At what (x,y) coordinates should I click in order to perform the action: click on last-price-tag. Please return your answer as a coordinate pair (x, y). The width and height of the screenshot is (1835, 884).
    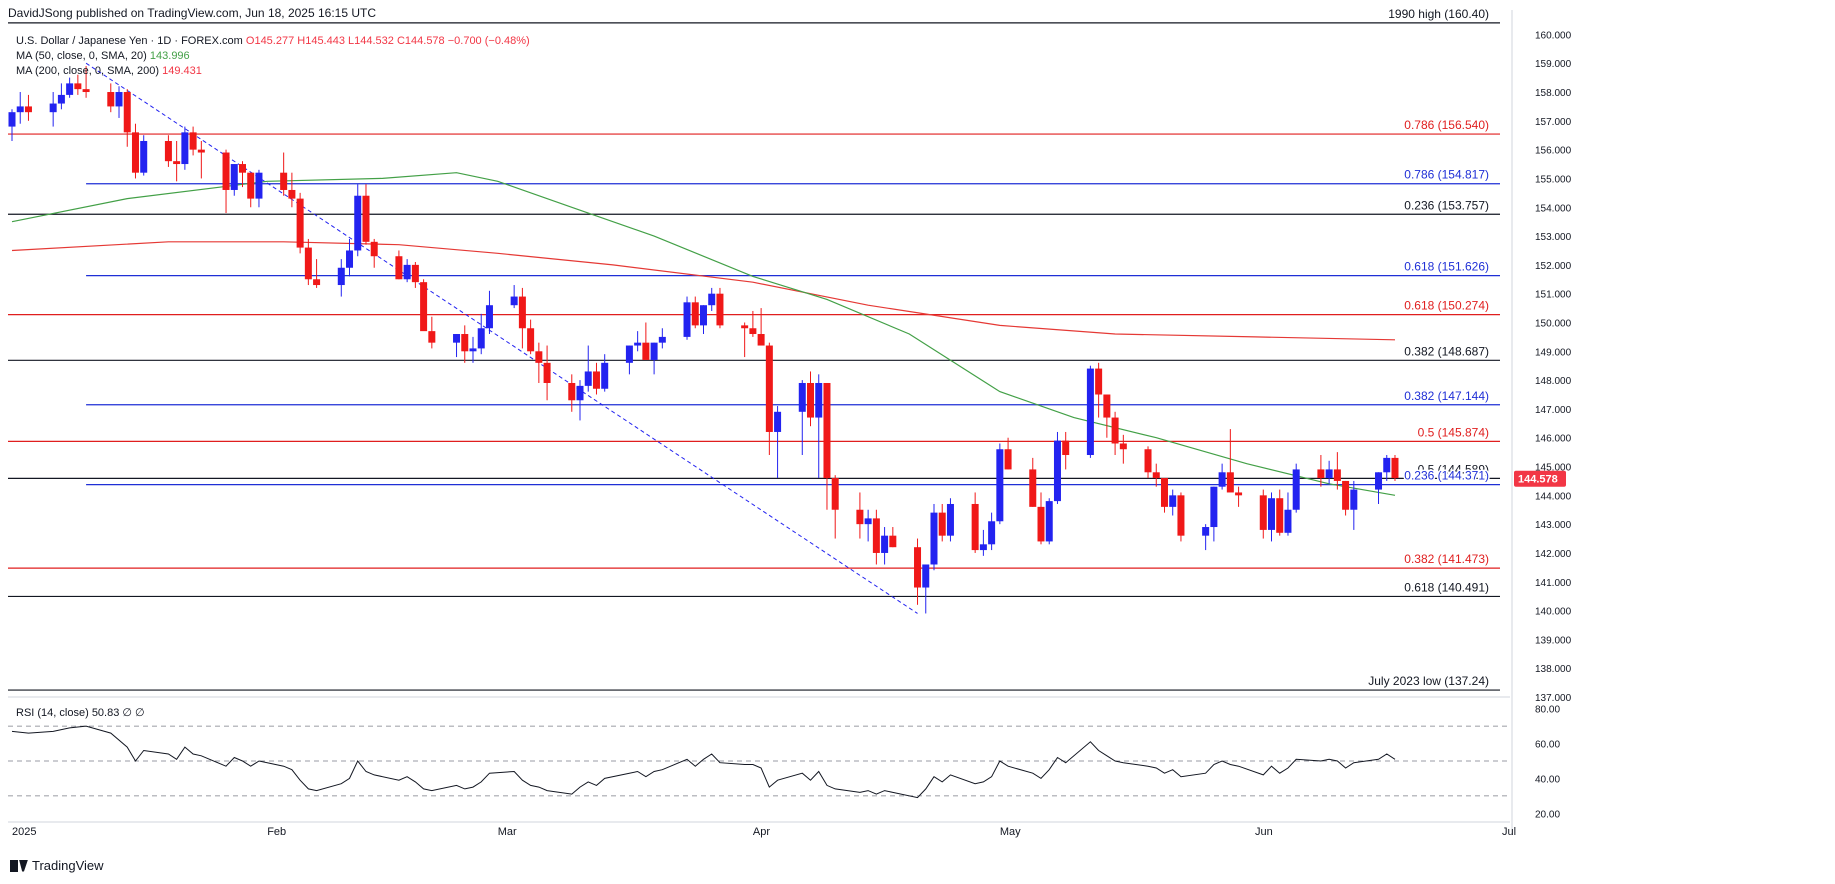
    Looking at the image, I should click on (1540, 478).